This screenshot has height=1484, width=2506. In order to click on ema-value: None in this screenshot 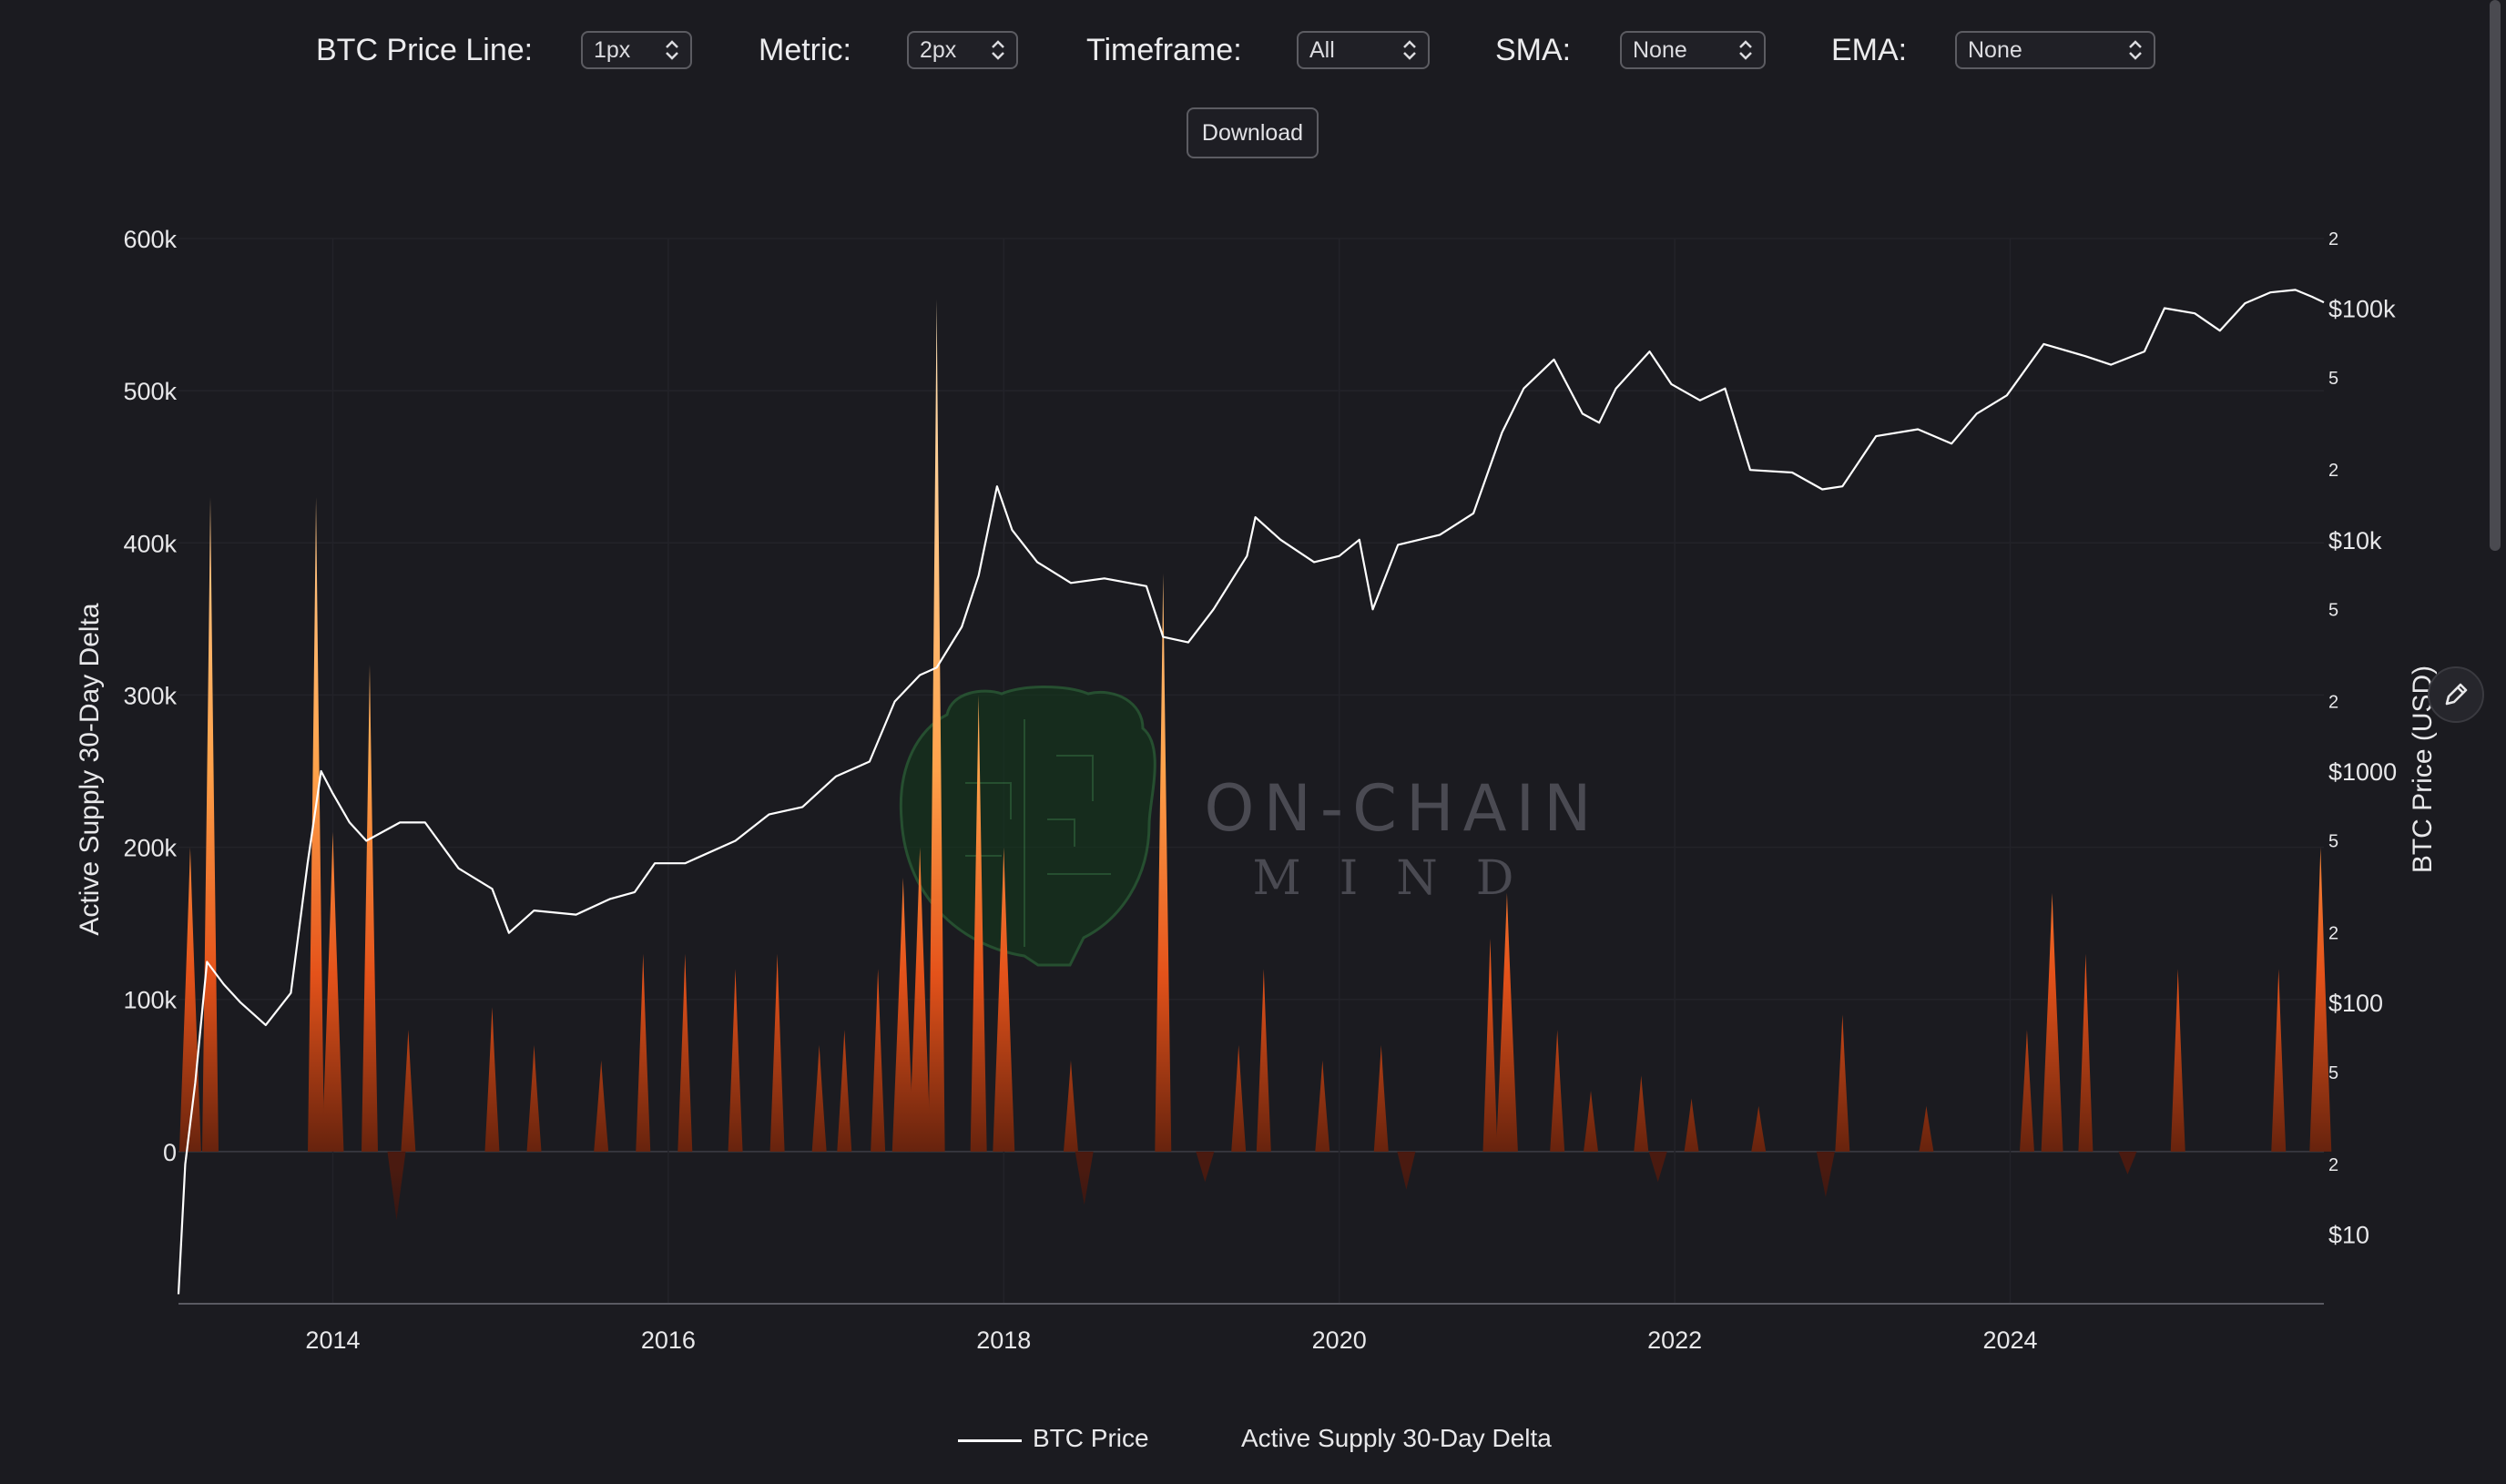, I will do `click(1995, 50)`.